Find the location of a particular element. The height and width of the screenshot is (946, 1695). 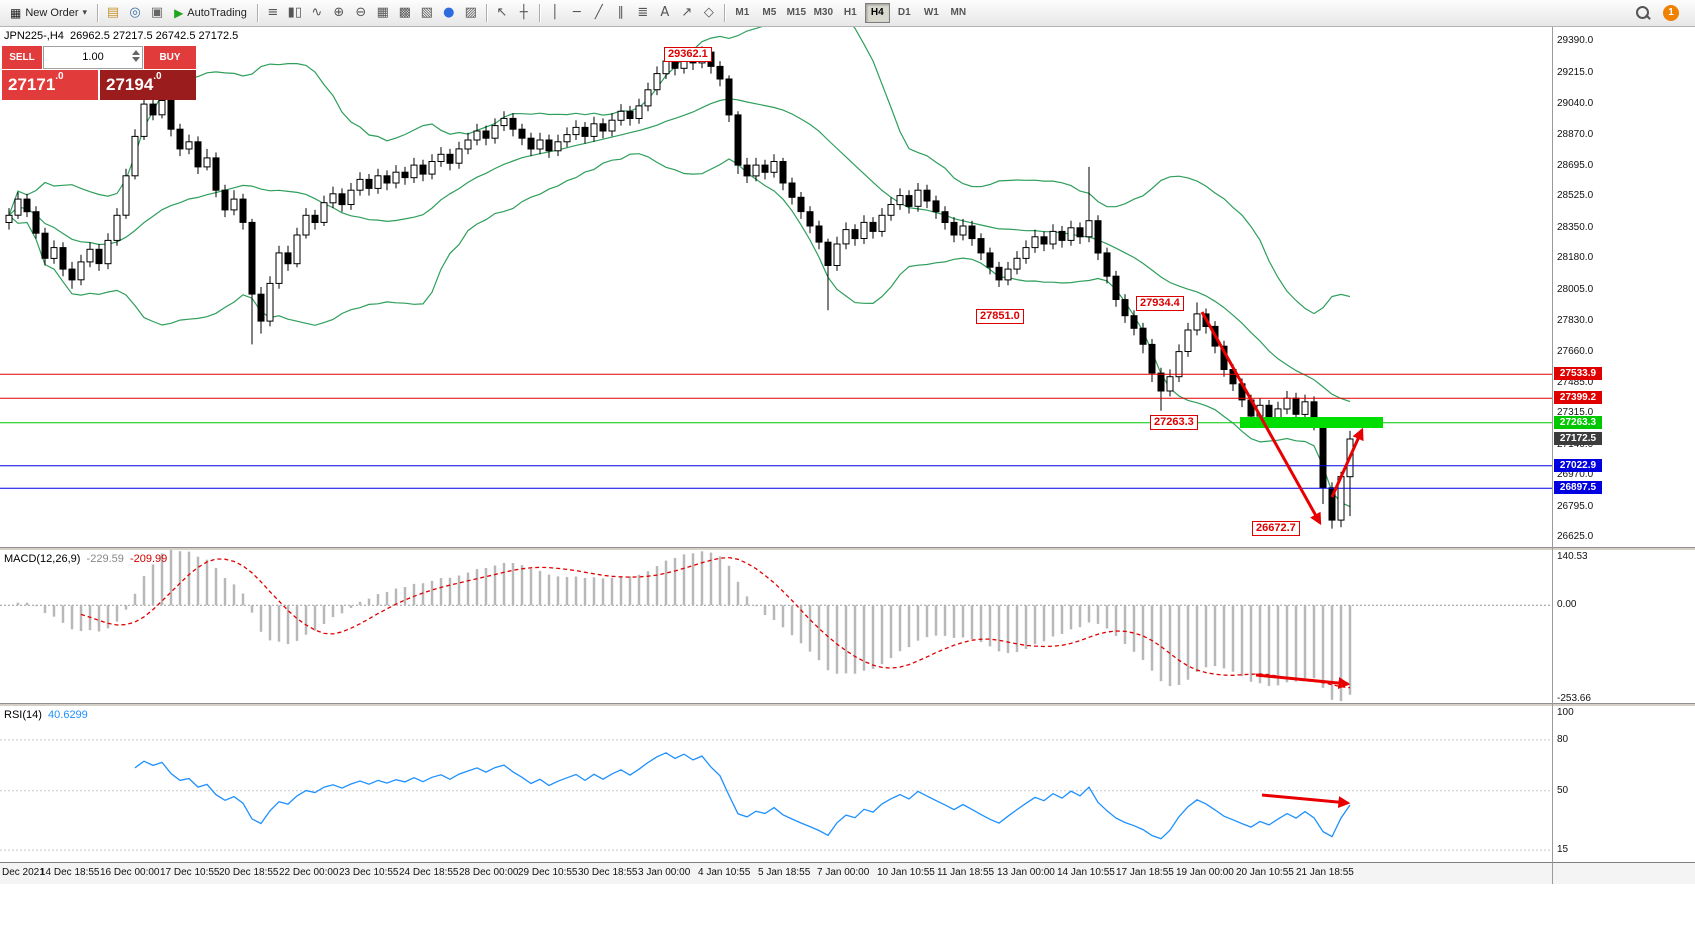

autotrading-button: ▶ AutoTrading is located at coordinates (210, 13).